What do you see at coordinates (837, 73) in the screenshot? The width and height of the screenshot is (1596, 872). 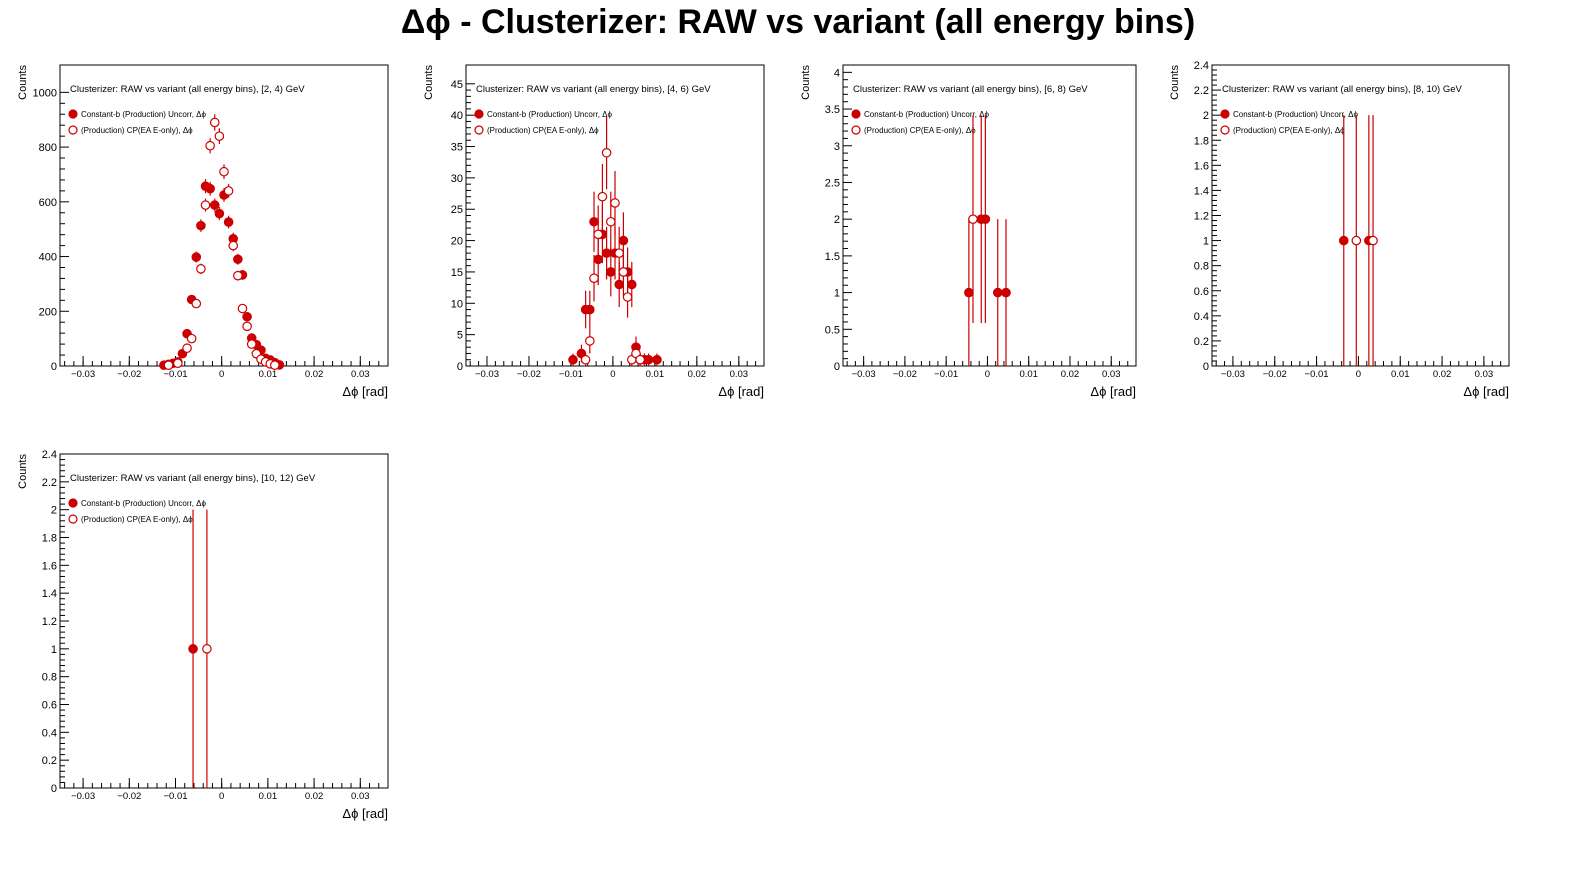 I see `y-tick-label: 4` at bounding box center [837, 73].